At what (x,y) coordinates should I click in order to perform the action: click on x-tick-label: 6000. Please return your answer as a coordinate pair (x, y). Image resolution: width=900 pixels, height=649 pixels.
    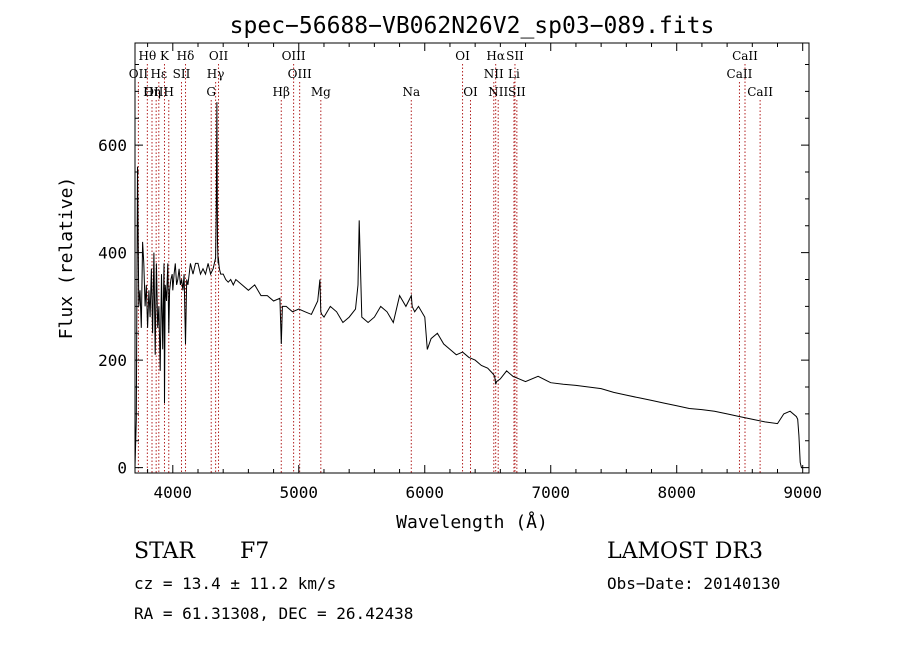
    Looking at the image, I should click on (424, 492).